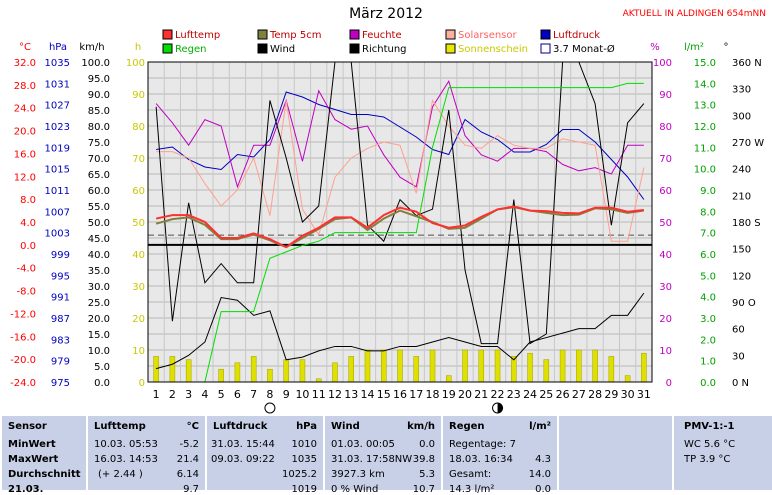 Image resolution: width=772 pixels, height=495 pixels. Describe the element at coordinates (253, 394) in the screenshot. I see `x-tick-label: 7` at that location.